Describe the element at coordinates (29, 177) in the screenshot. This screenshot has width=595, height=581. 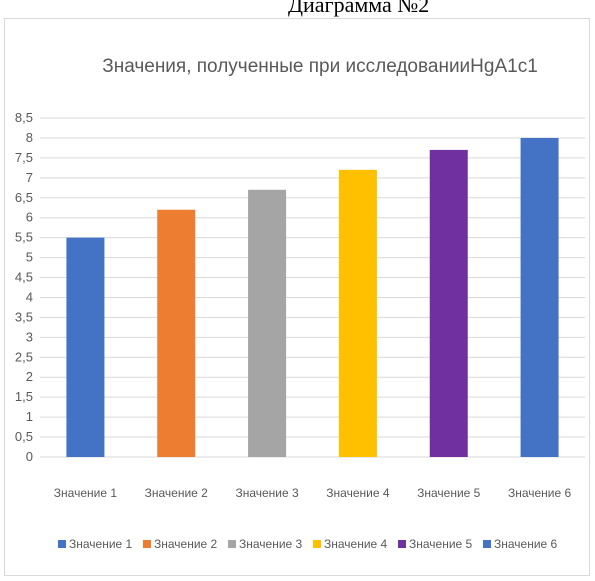
I see `y-tick-label: 7` at that location.